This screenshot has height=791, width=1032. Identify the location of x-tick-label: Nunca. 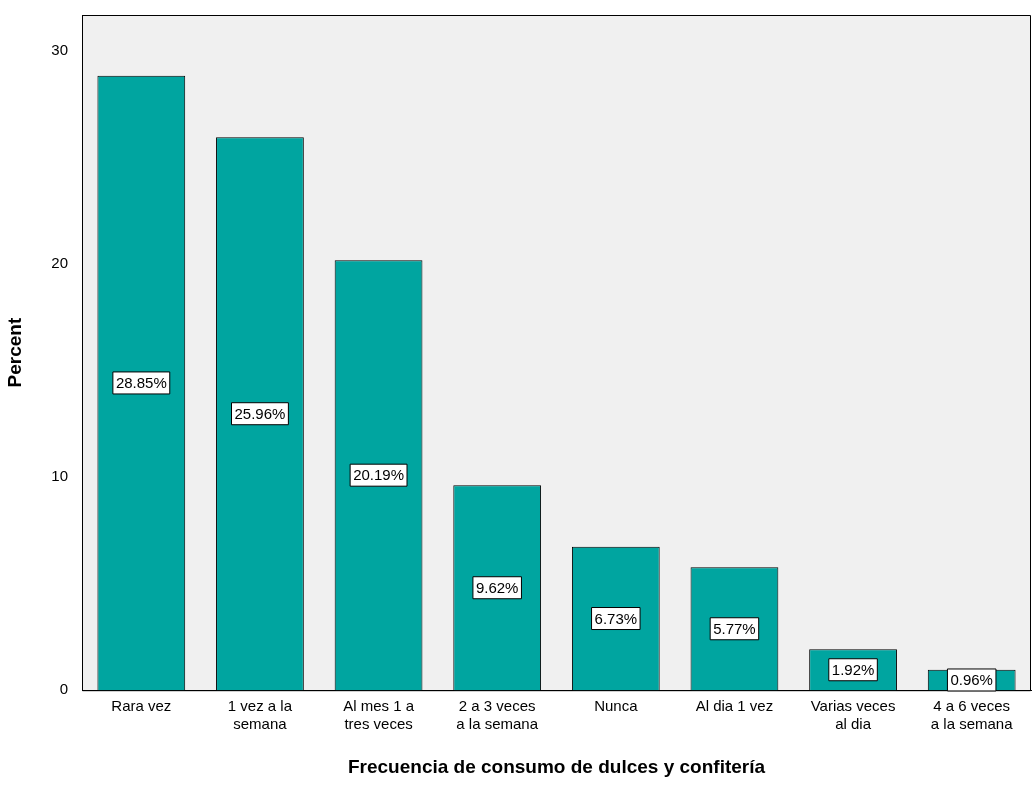
(616, 706).